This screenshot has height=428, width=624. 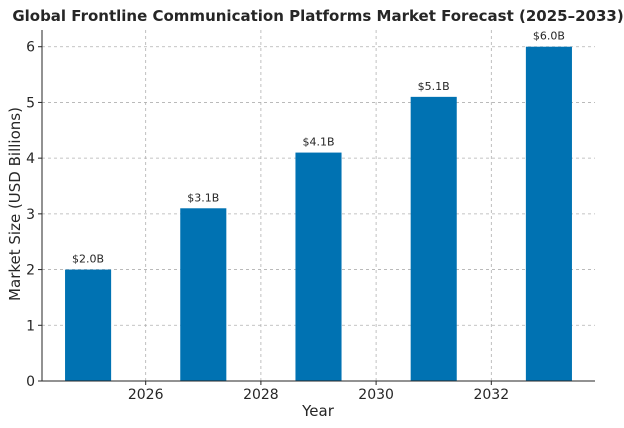 I want to click on bar-2025, so click(x=88, y=325).